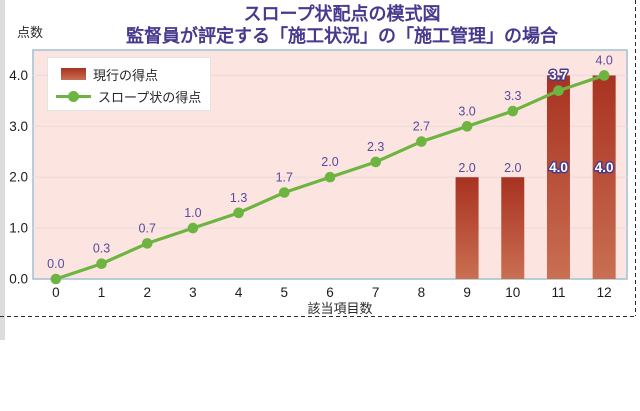  I want to click on line-data-label: 0.3, so click(101, 249).